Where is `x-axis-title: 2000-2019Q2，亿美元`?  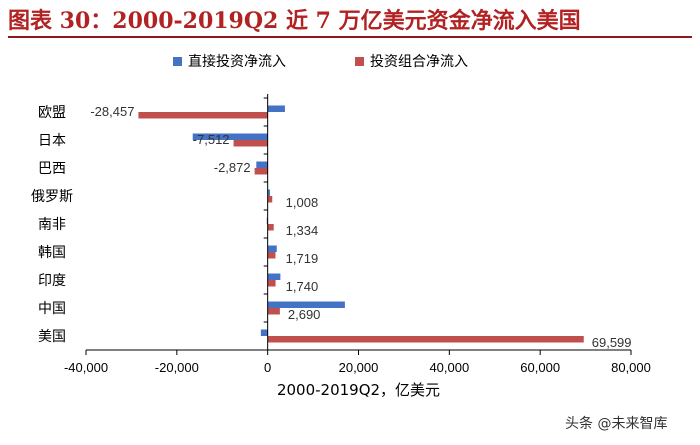
x-axis-title: 2000-2019Q2，亿美元 is located at coordinates (358, 390).